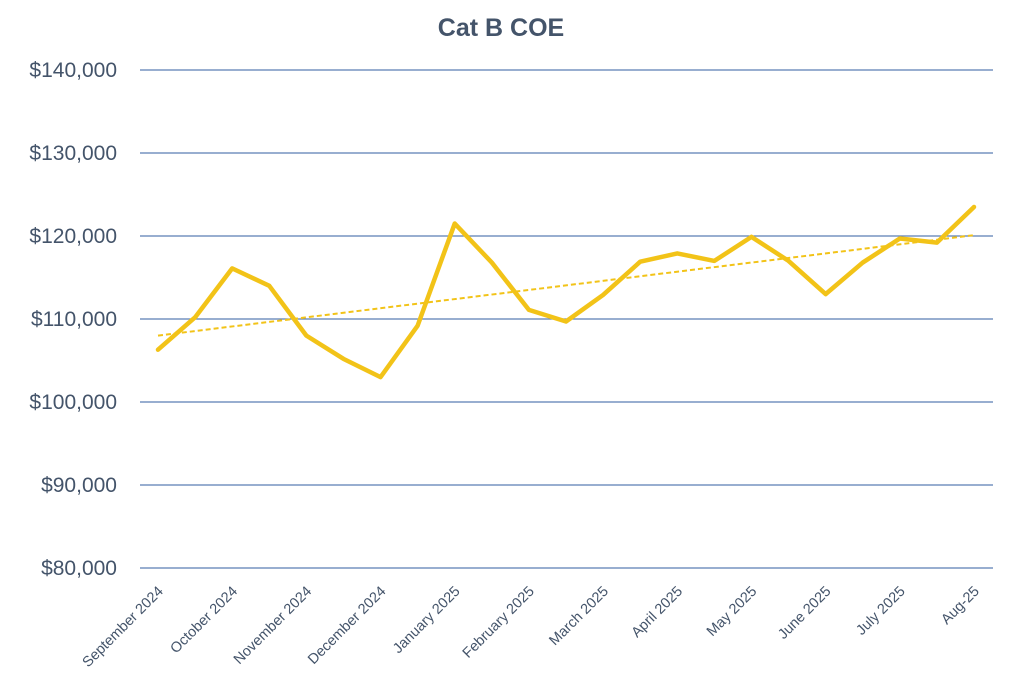  Describe the element at coordinates (79, 568) in the screenshot. I see `y-tick-label: $80,000` at that location.